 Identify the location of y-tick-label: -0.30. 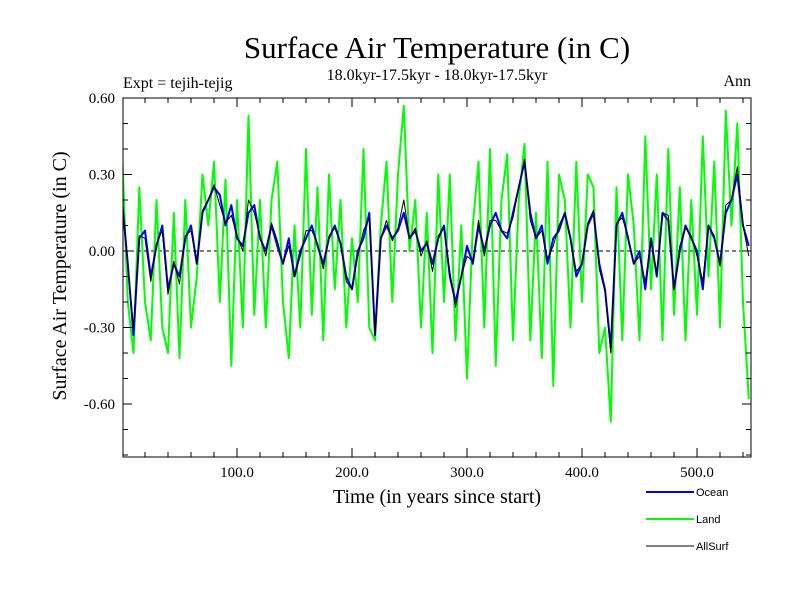
(99, 329).